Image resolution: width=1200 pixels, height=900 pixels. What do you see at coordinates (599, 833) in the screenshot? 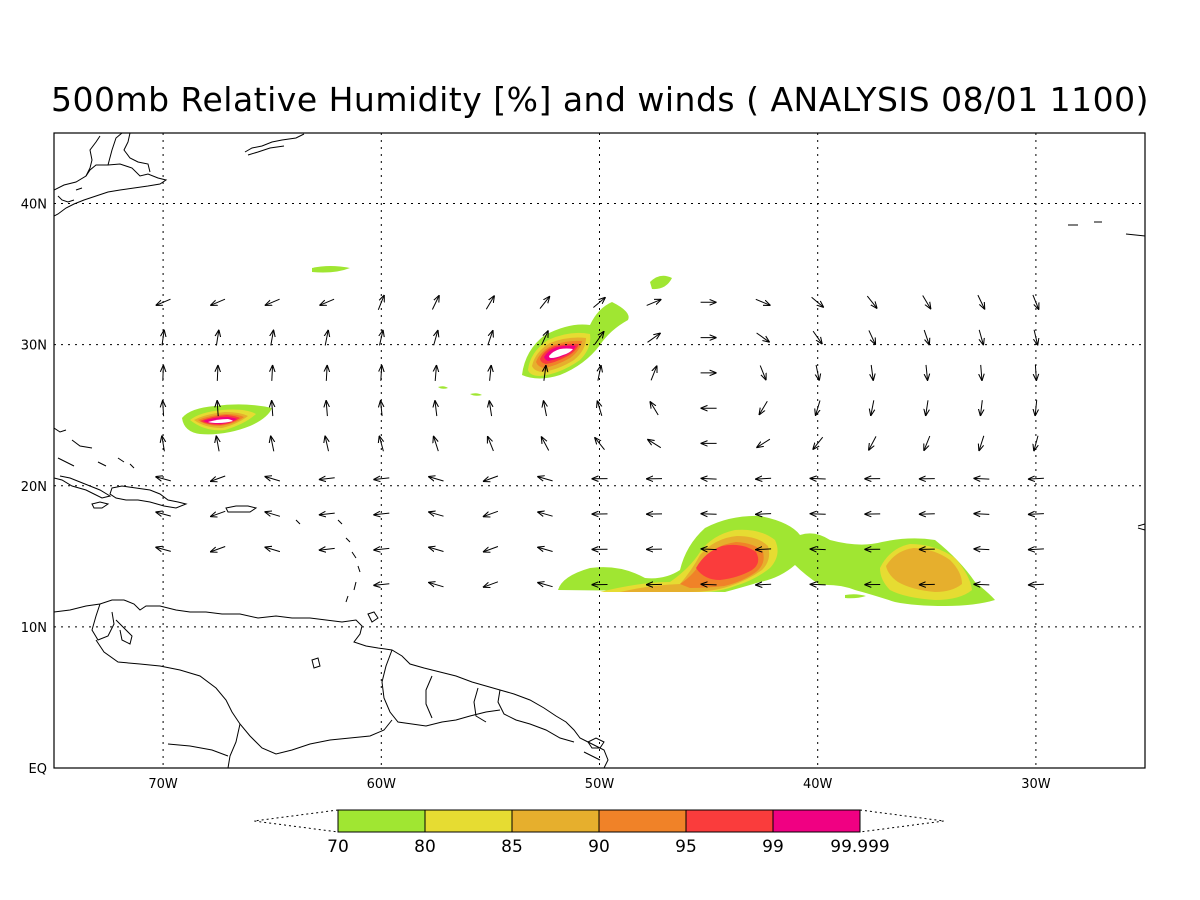
I see `colorbar: 70 80 85 90 95 99 99.999` at bounding box center [599, 833].